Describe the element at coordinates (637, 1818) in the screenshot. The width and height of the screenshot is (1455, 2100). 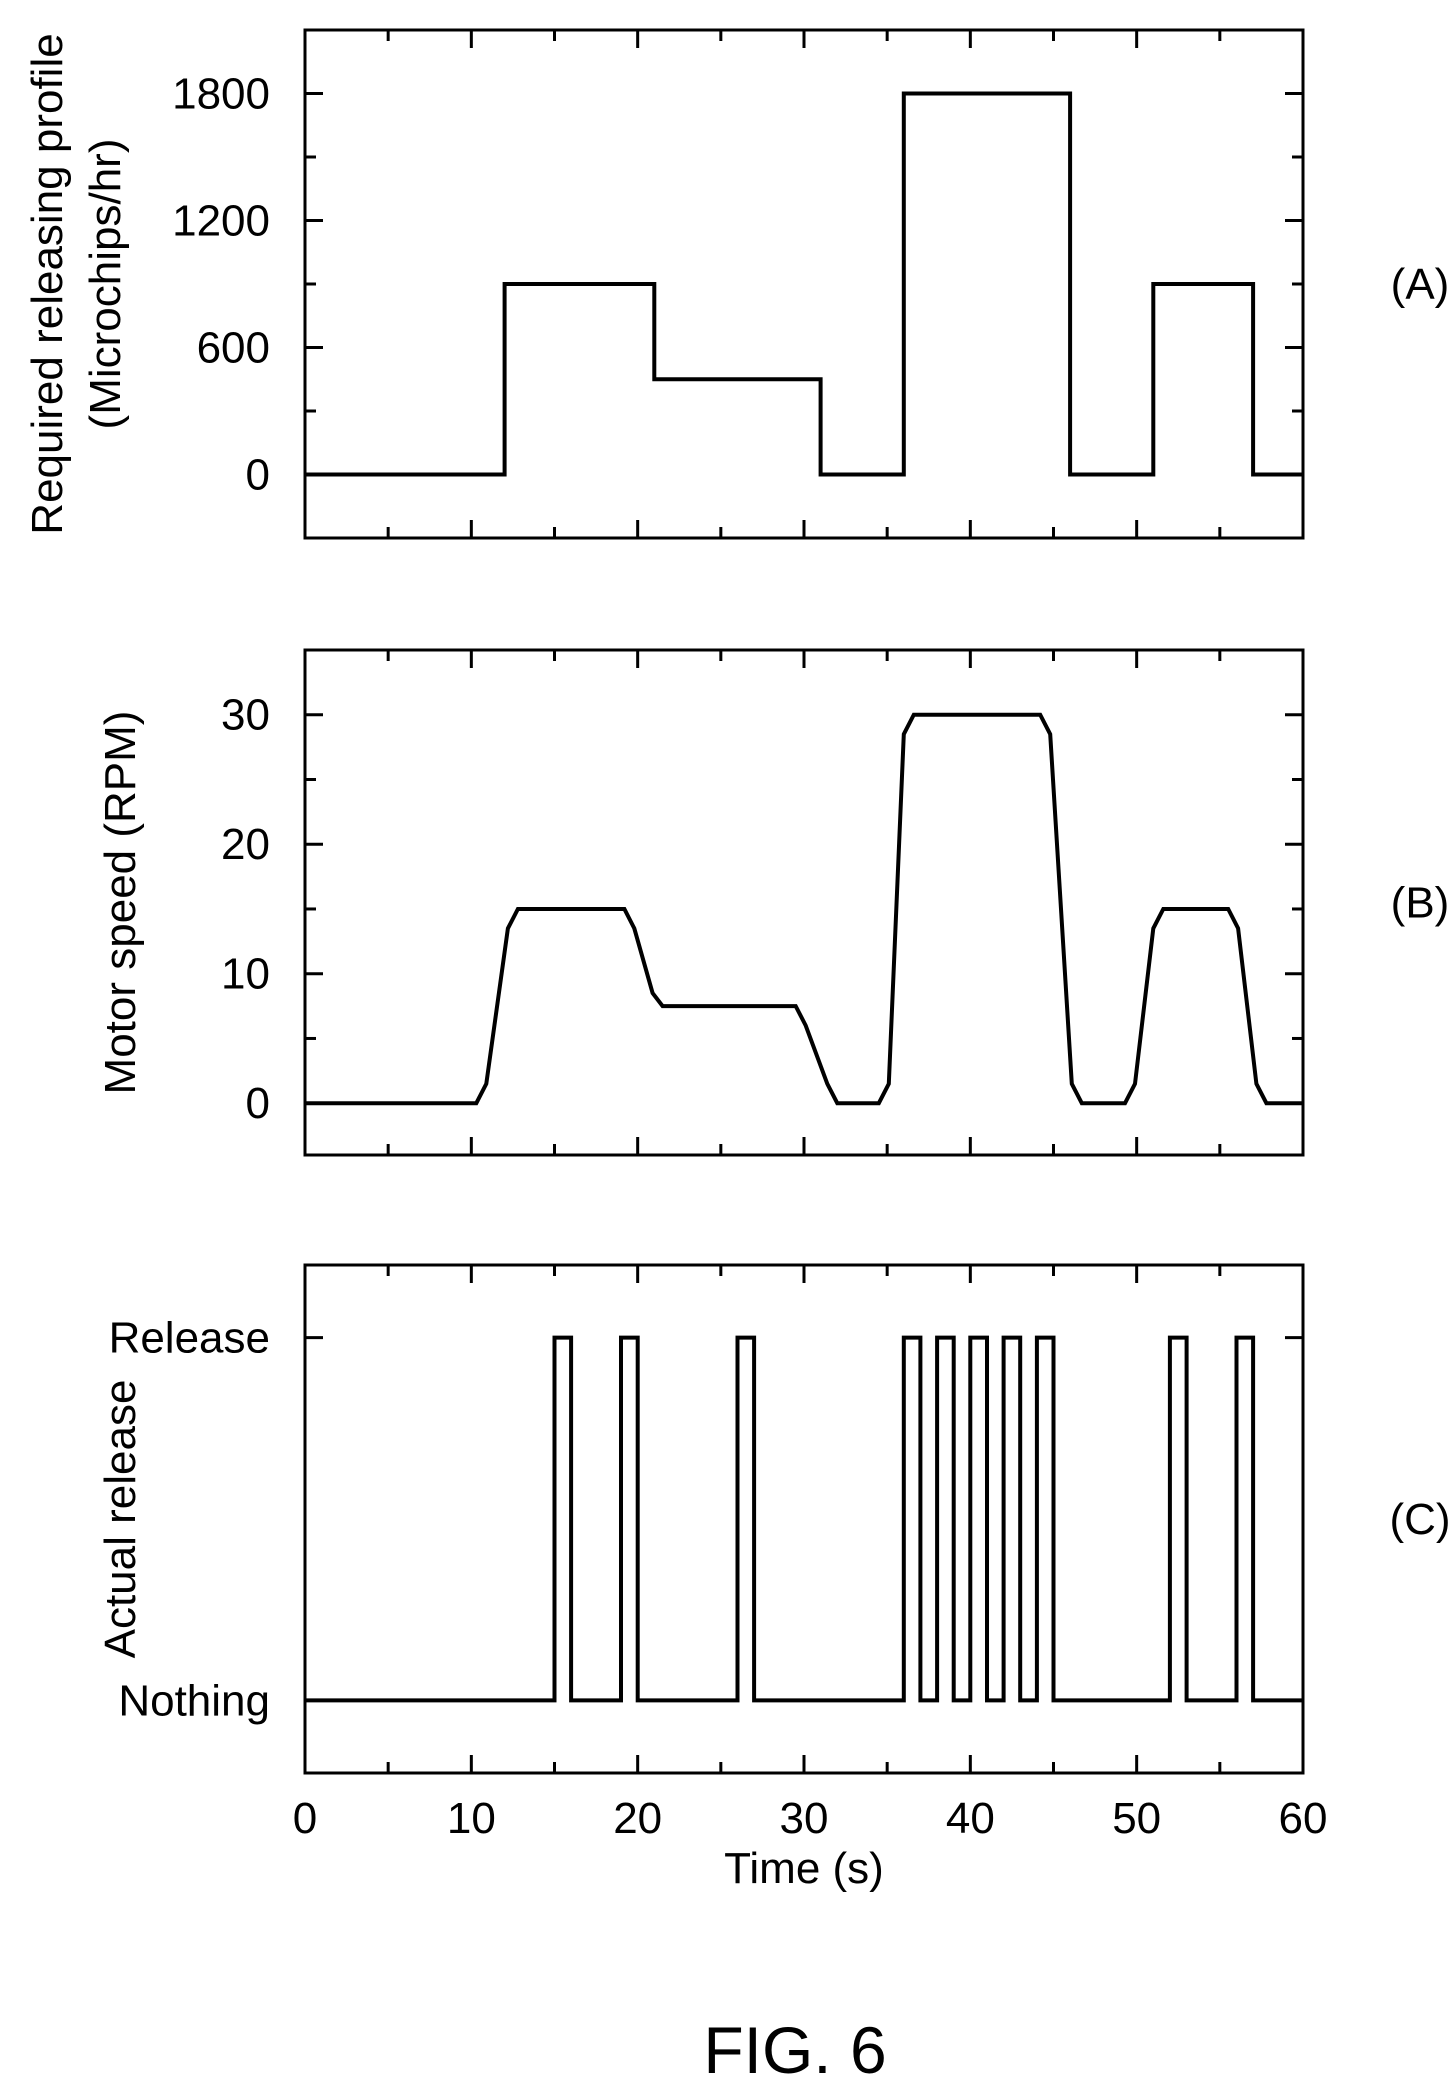
I see `x-tick-label: 20` at that location.